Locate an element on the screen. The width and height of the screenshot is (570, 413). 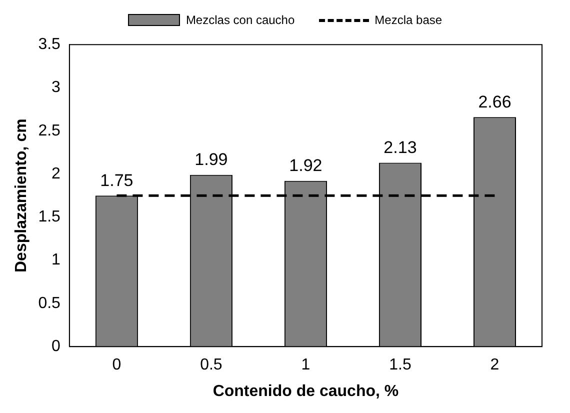
x-tick-label: 2 is located at coordinates (495, 365).